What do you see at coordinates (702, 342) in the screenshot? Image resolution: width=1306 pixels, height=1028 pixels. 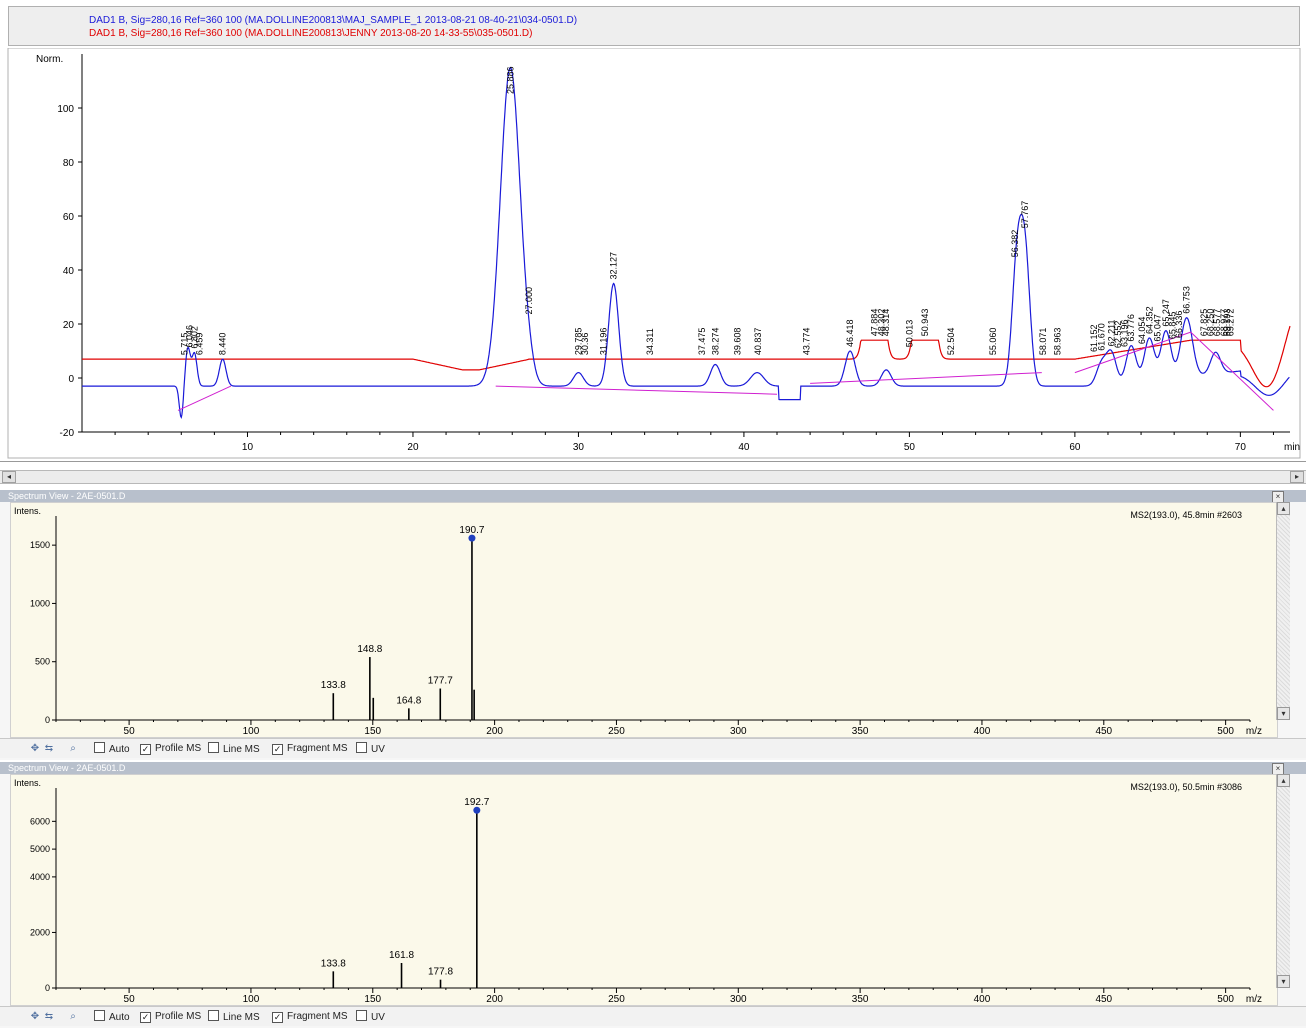 I see `peak-label: 37.475` at bounding box center [702, 342].